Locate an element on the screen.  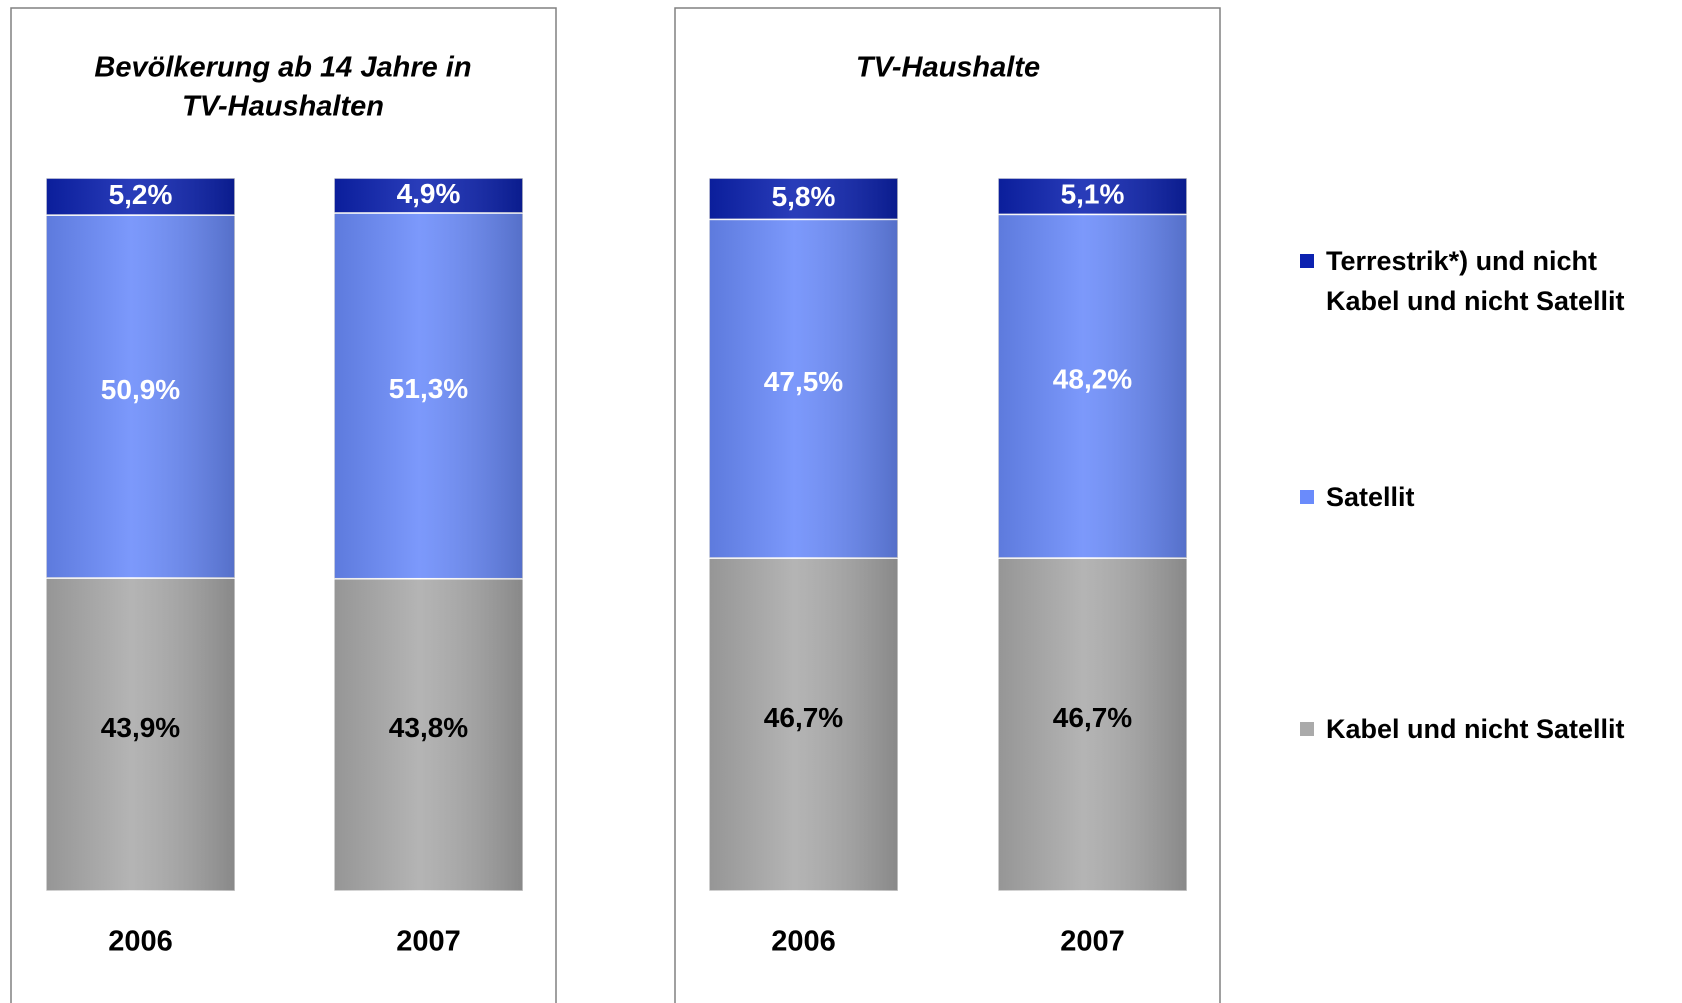
data-label: 5,1% is located at coordinates (1093, 194).